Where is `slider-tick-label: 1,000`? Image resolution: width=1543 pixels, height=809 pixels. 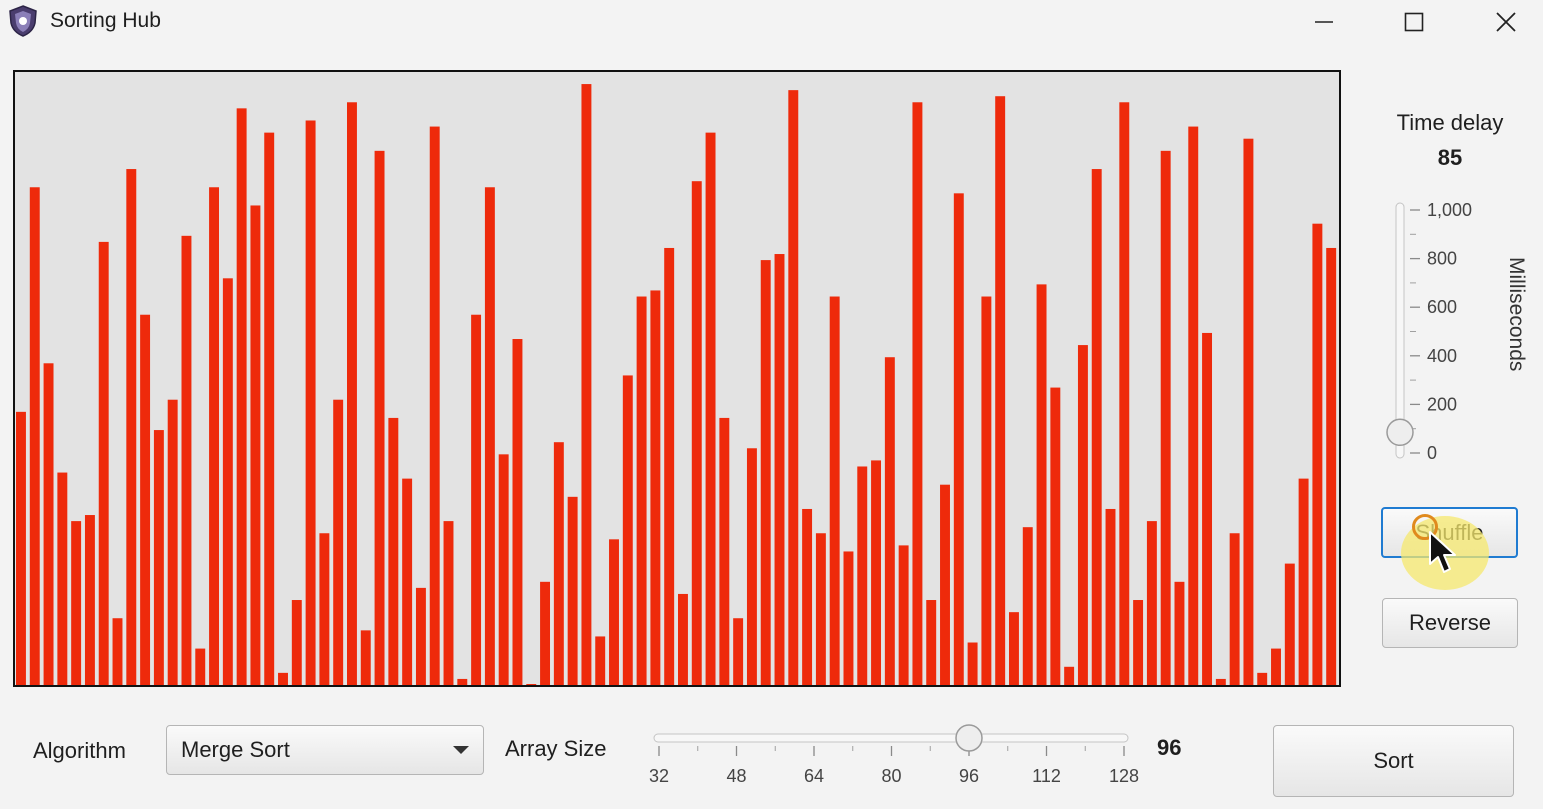 slider-tick-label: 1,000 is located at coordinates (1449, 210).